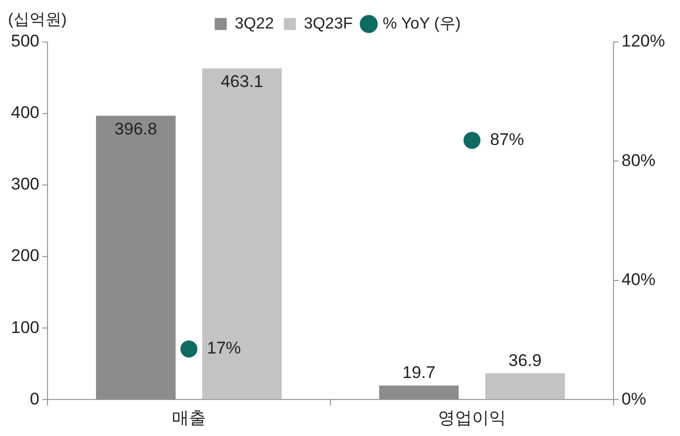 The height and width of the screenshot is (436, 680). What do you see at coordinates (525, 360) in the screenshot?
I see `data-label: 36.9` at bounding box center [525, 360].